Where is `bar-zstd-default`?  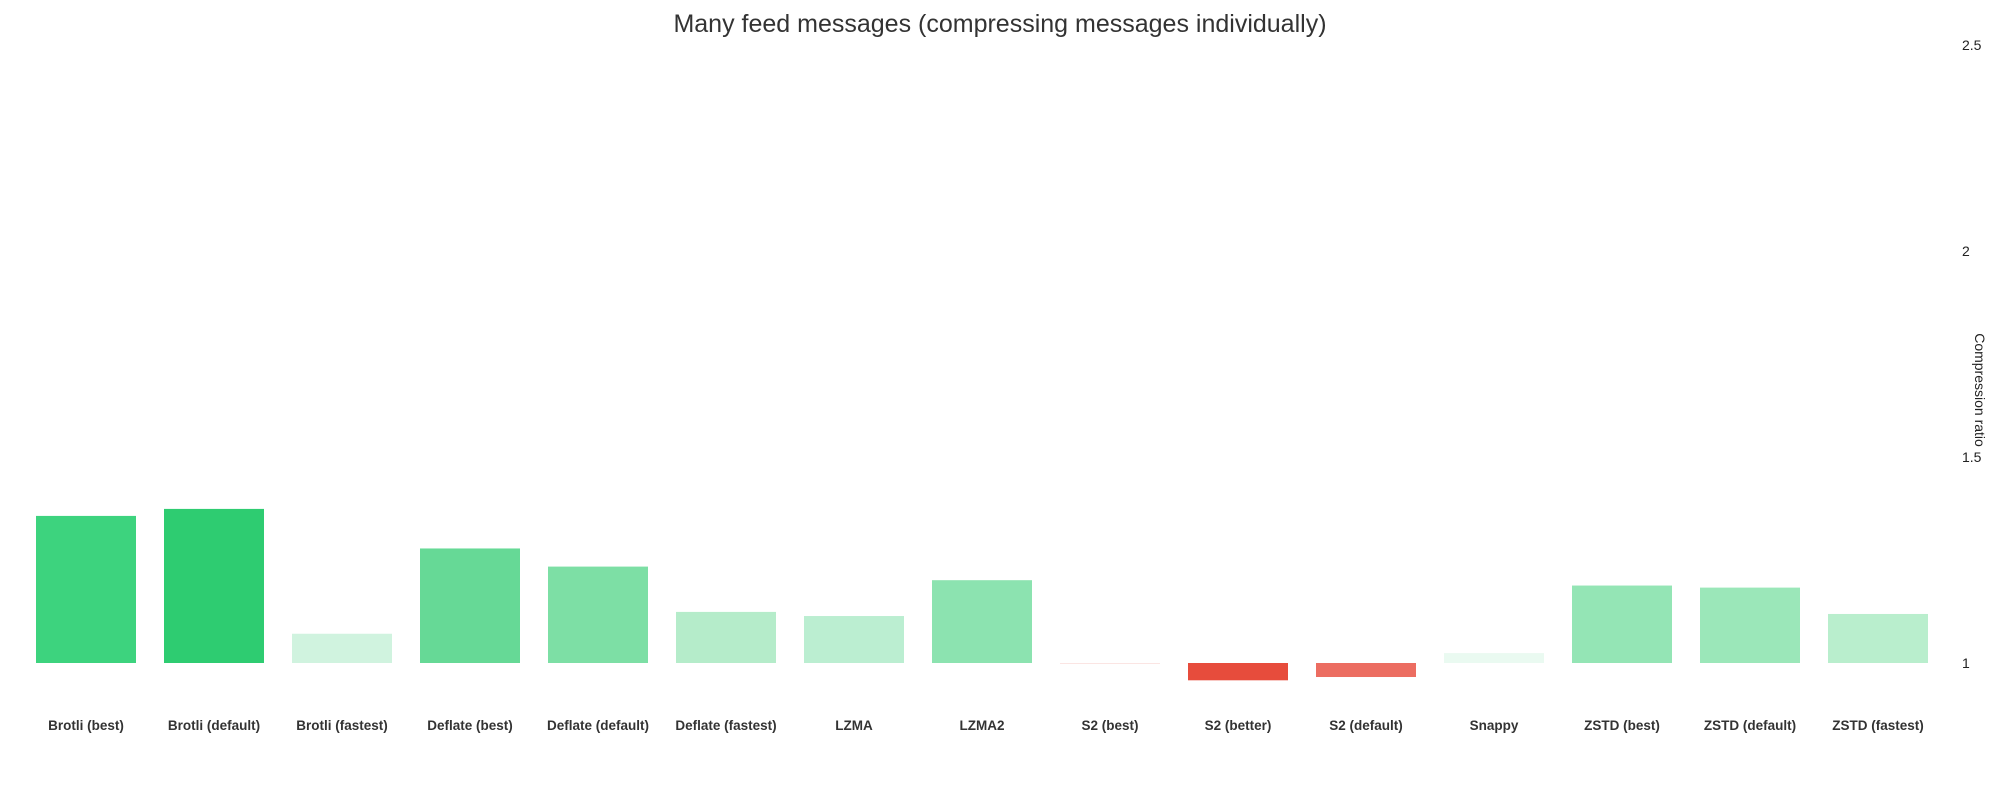
bar-zstd-default is located at coordinates (1750, 625).